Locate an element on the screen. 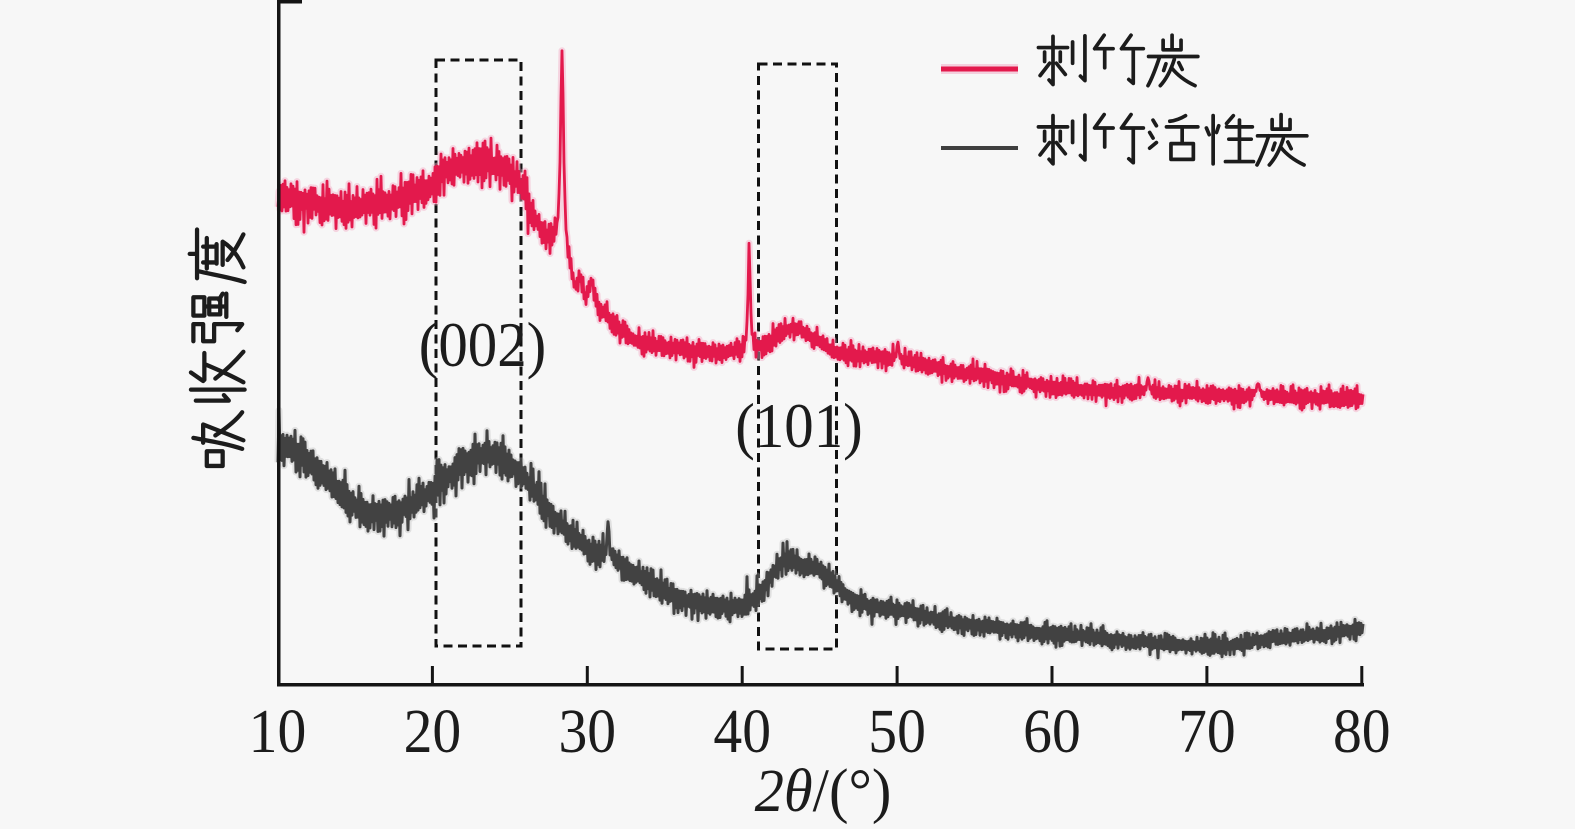  svg-text: (101) is located at coordinates (799, 426).